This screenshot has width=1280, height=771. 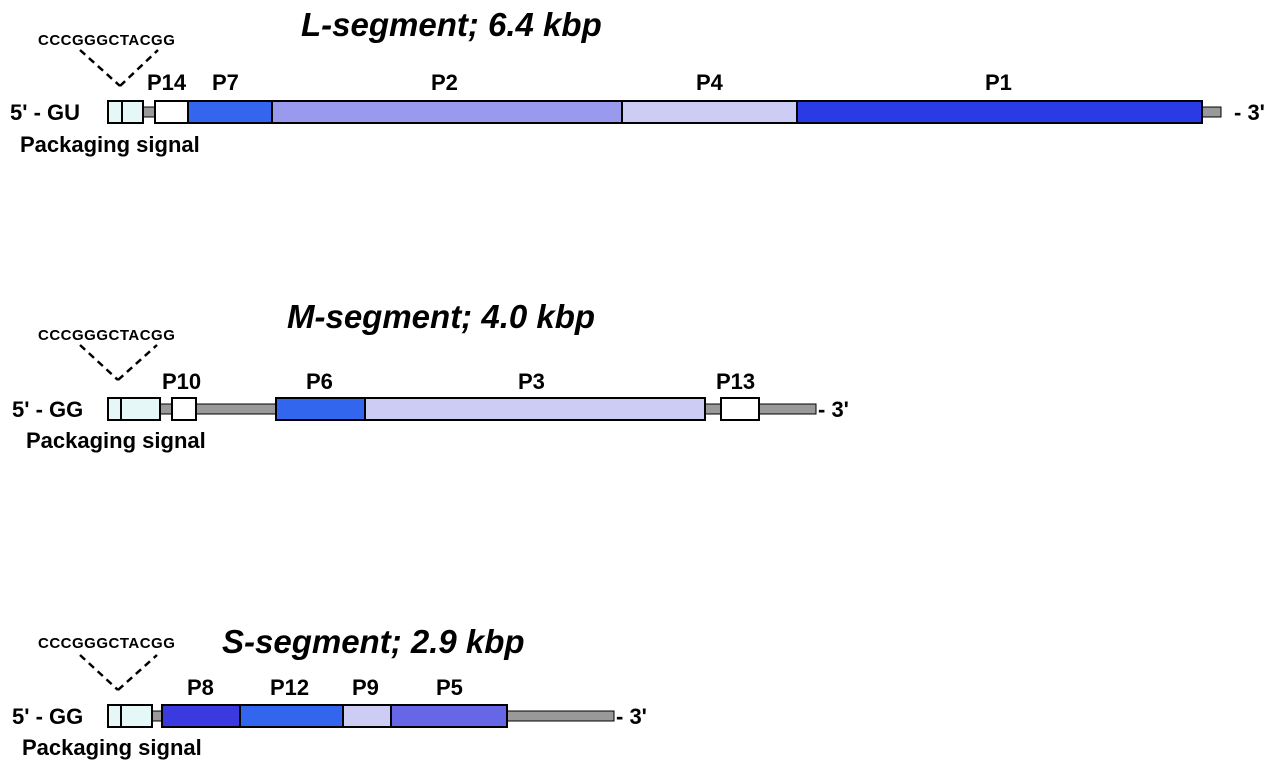 I want to click on m-three-prime-label: - 3', so click(x=833, y=409).